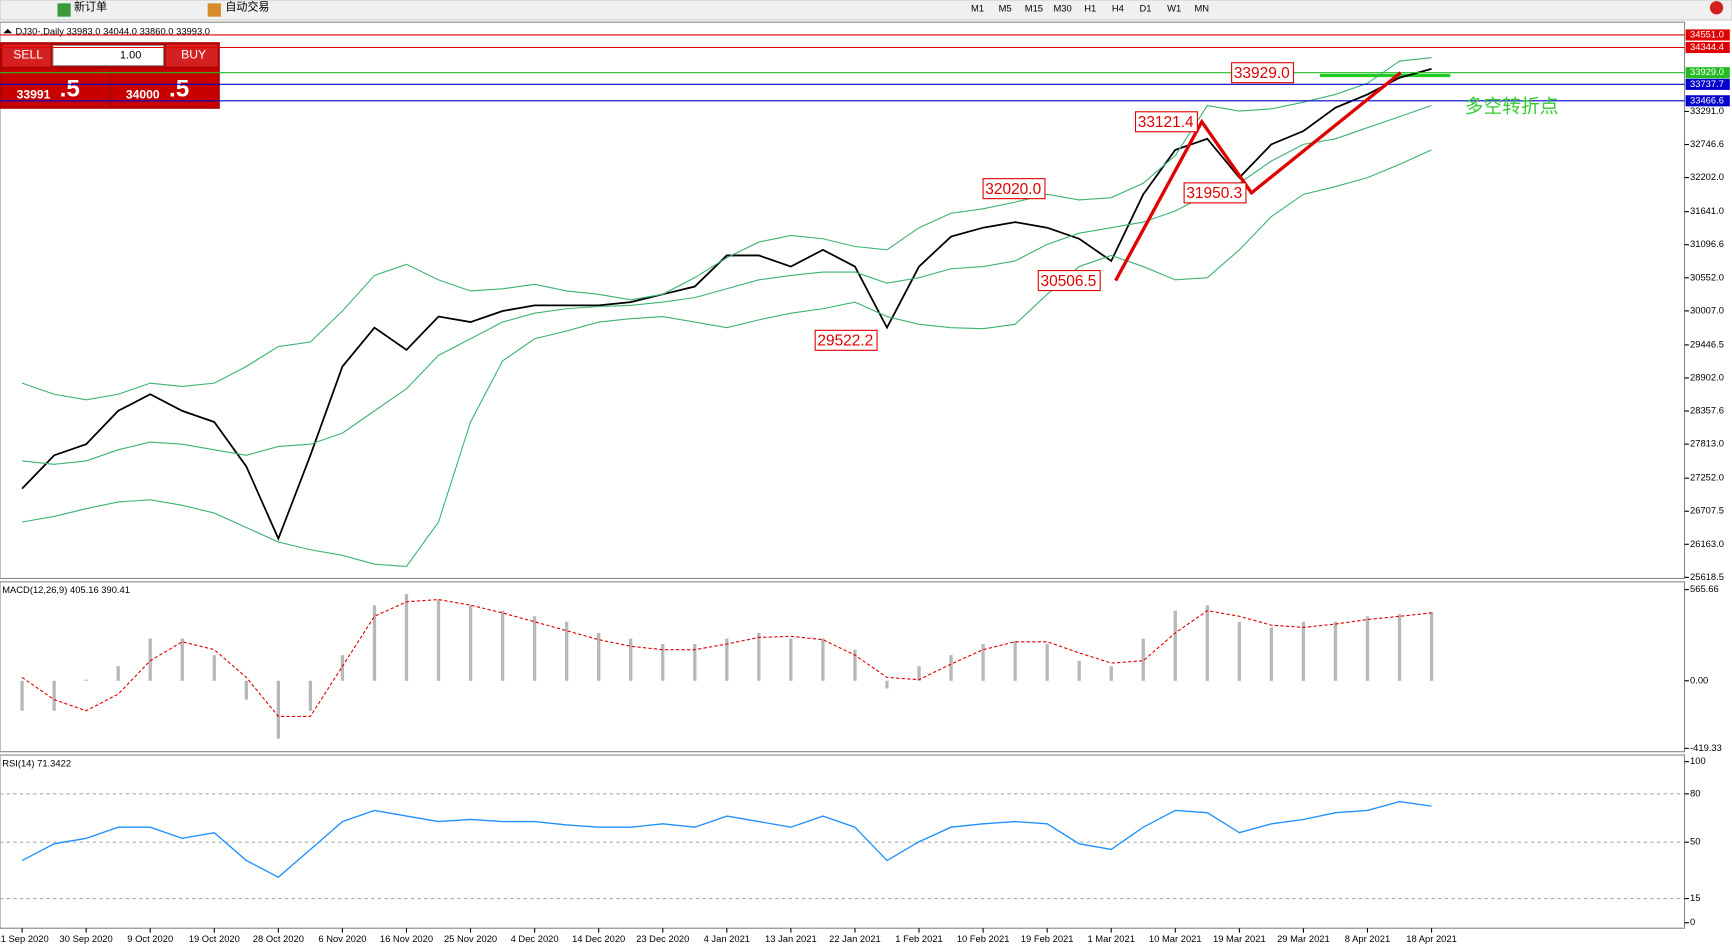  Describe the element at coordinates (342, 938) in the screenshot. I see `x-tick-label: 6 Nov 2020` at that location.